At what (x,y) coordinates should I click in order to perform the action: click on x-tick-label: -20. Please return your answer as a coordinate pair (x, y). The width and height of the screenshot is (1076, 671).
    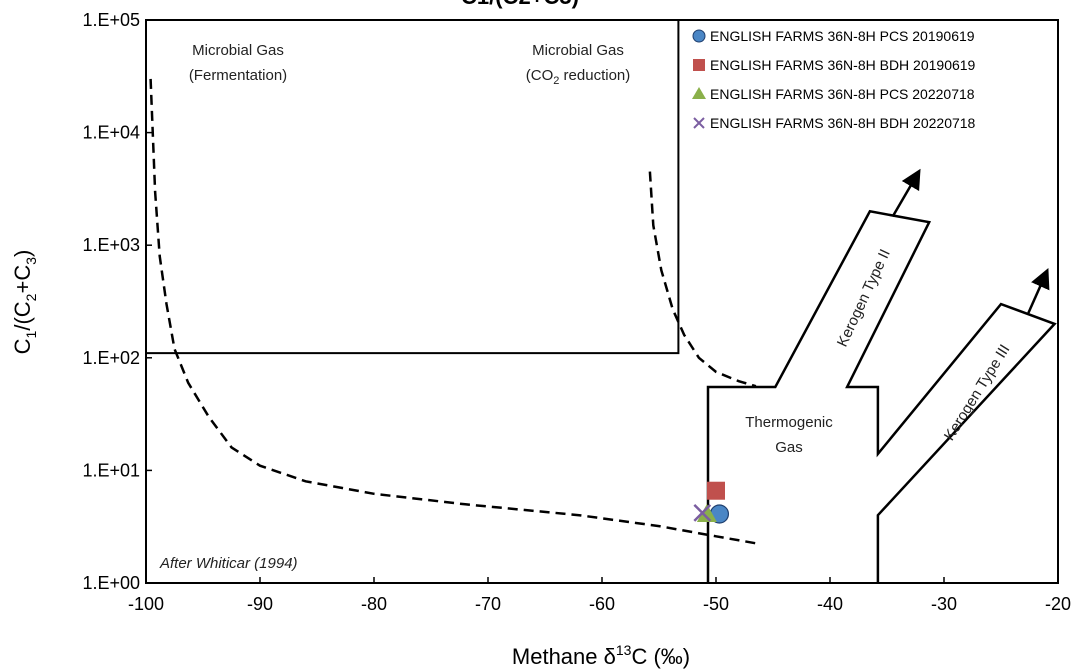
    Looking at the image, I should click on (1058, 604).